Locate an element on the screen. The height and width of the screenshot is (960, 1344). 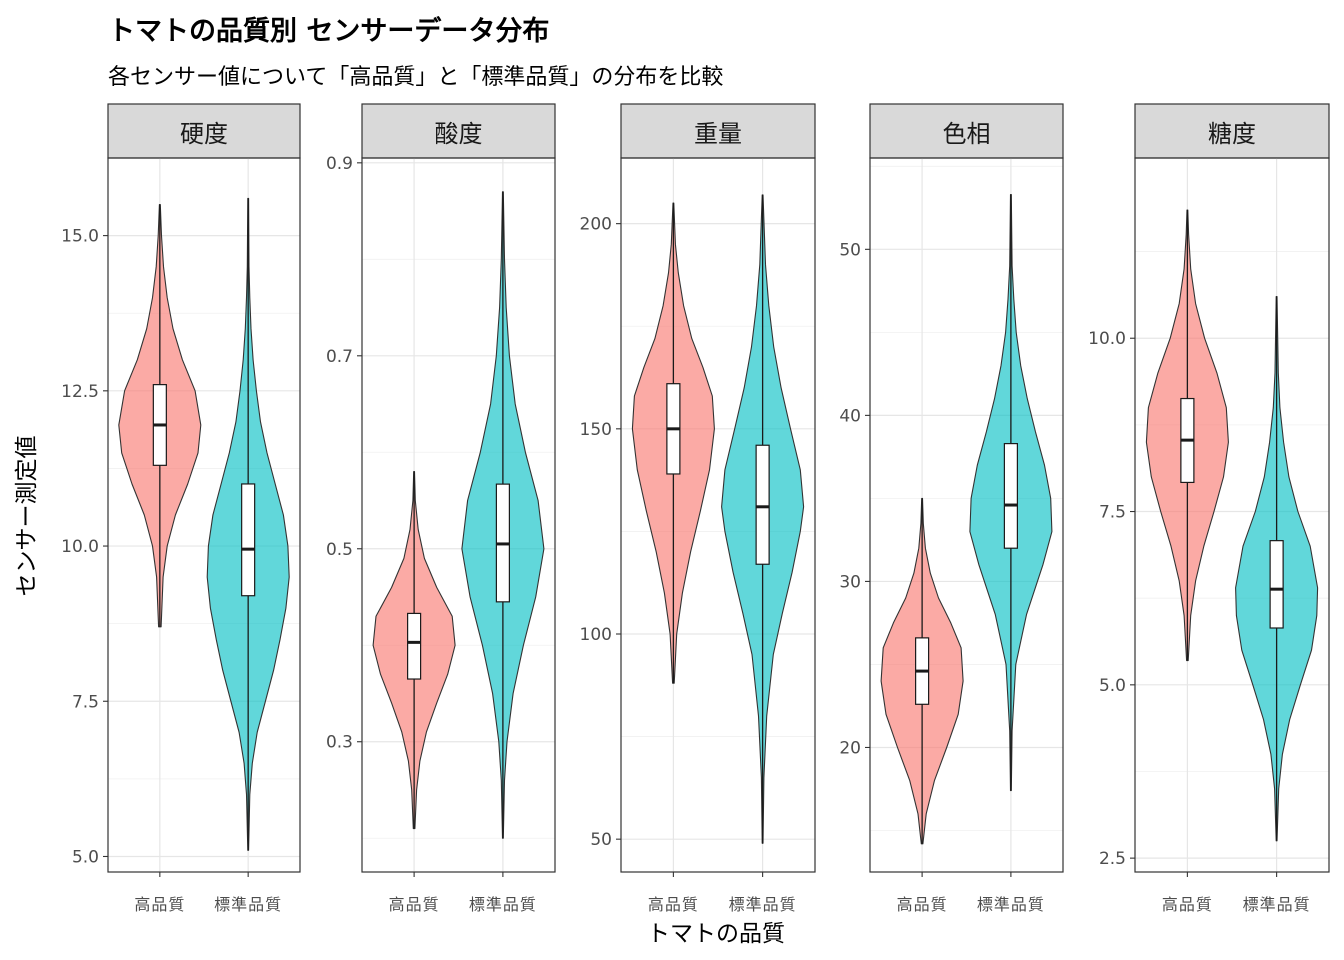
y-tick-label: 0.3 is located at coordinates (339, 743).